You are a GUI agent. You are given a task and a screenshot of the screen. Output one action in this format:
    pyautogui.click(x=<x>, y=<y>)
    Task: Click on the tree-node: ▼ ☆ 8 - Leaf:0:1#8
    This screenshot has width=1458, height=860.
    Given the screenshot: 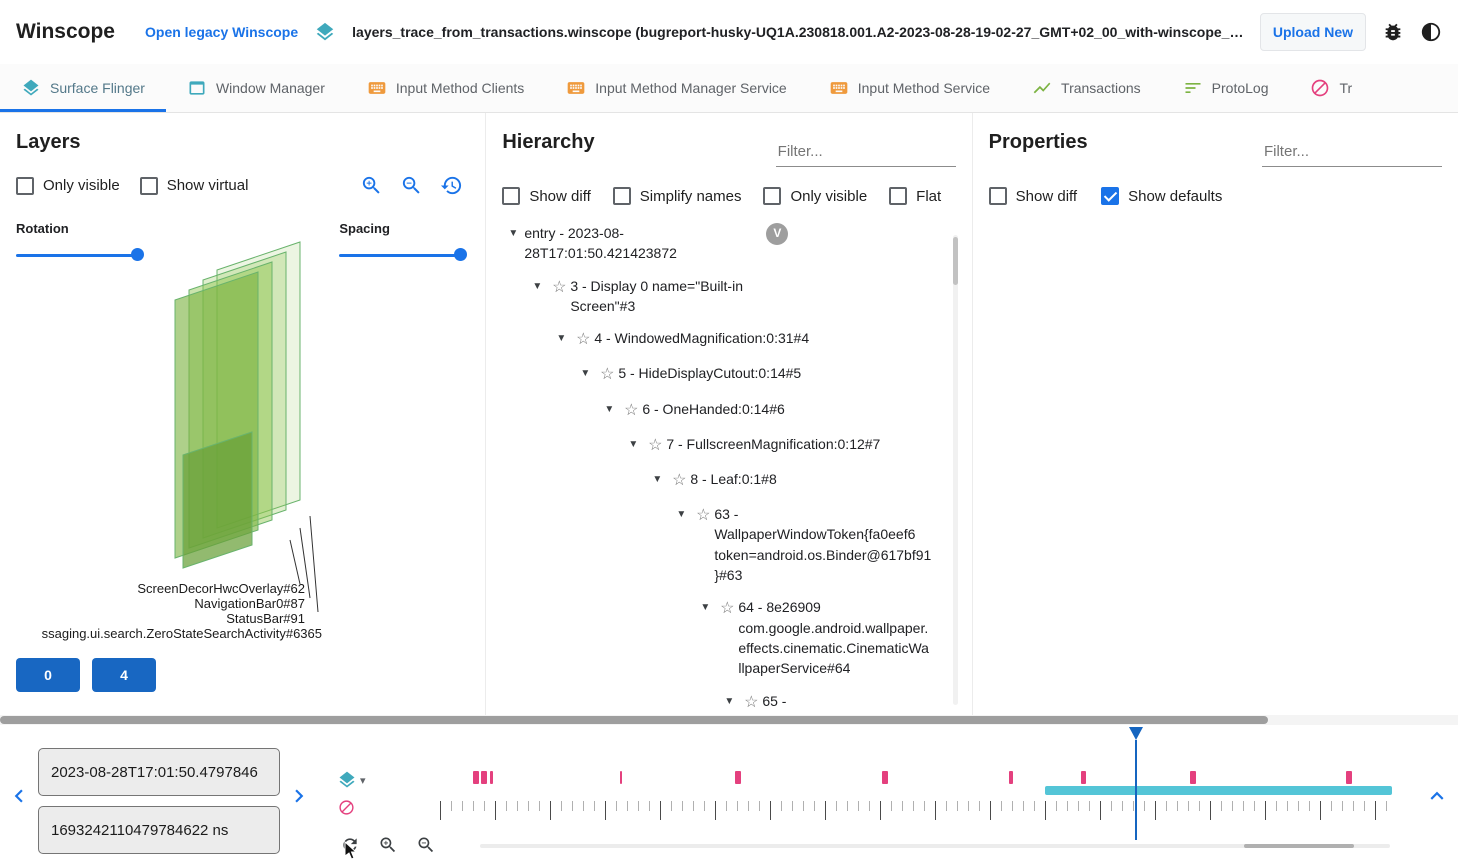 What is the action you would take?
    pyautogui.click(x=716, y=480)
    